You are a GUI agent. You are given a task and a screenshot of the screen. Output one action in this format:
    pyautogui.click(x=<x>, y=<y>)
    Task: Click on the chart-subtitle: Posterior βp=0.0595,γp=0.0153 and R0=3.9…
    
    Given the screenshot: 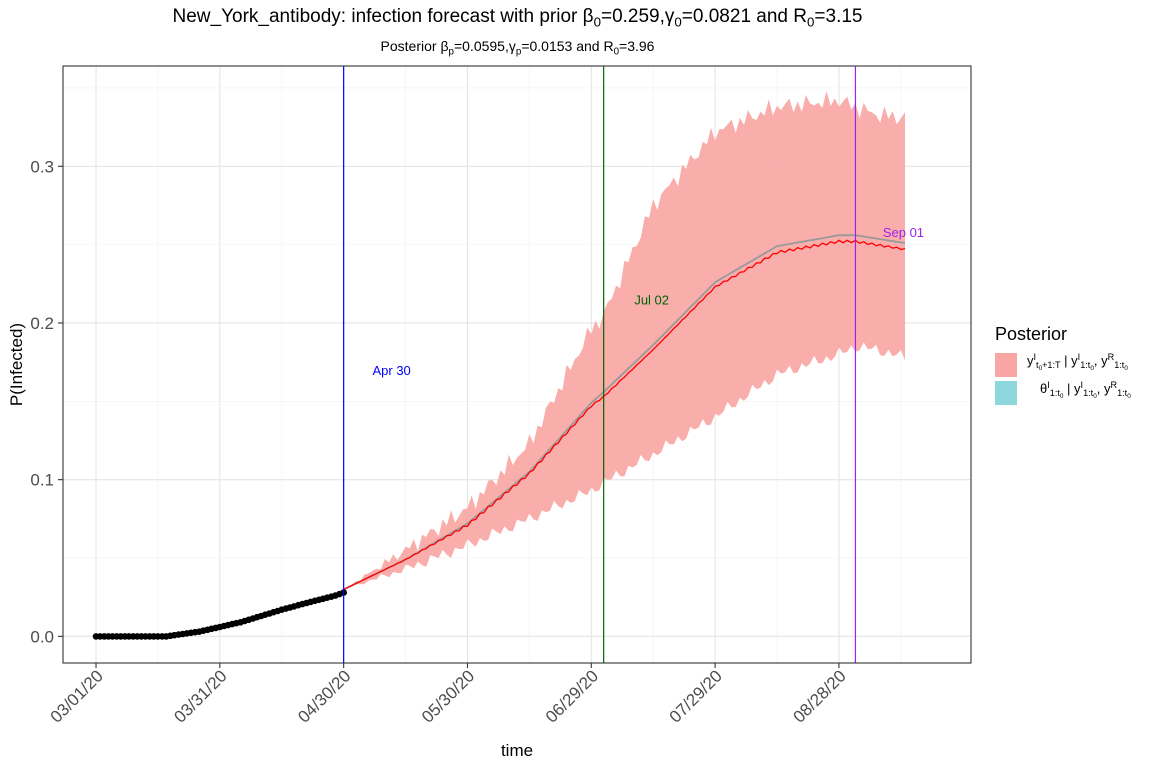 What is the action you would take?
    pyautogui.click(x=517, y=48)
    